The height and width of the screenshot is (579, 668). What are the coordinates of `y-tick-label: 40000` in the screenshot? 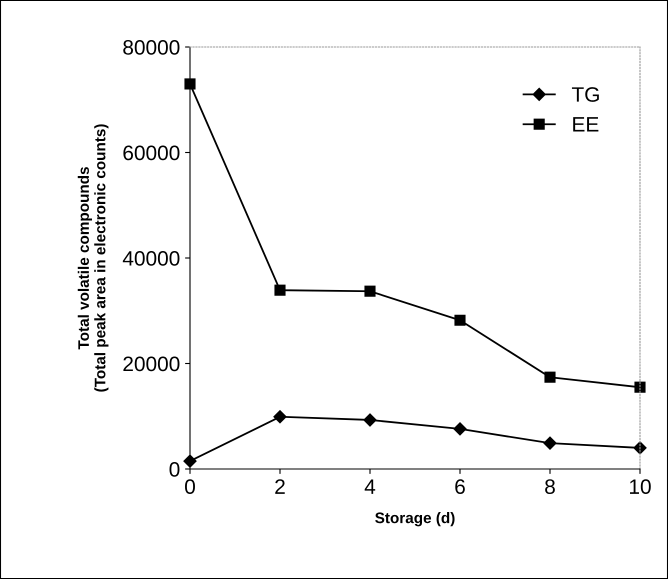 It's located at (151, 258).